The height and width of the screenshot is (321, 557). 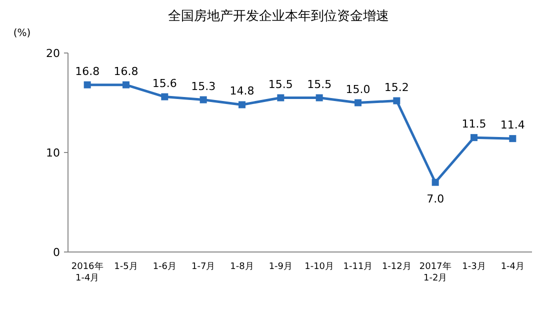 I want to click on y-tick-label: 20, so click(x=53, y=53).